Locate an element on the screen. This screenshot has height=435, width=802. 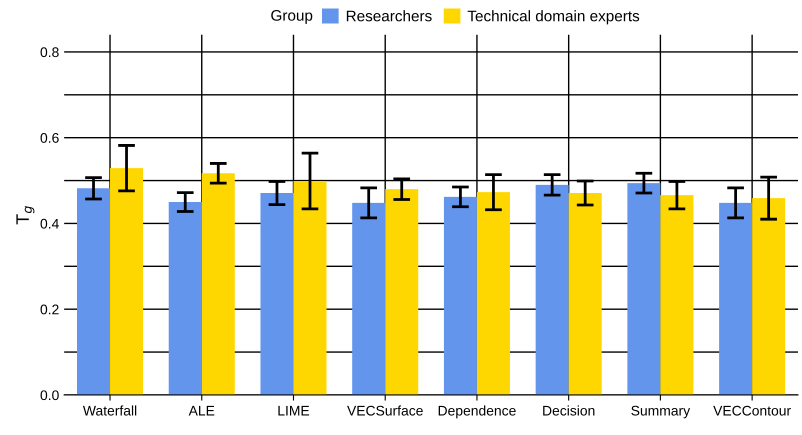
y-tick-label: 0.6 is located at coordinates (49, 138).